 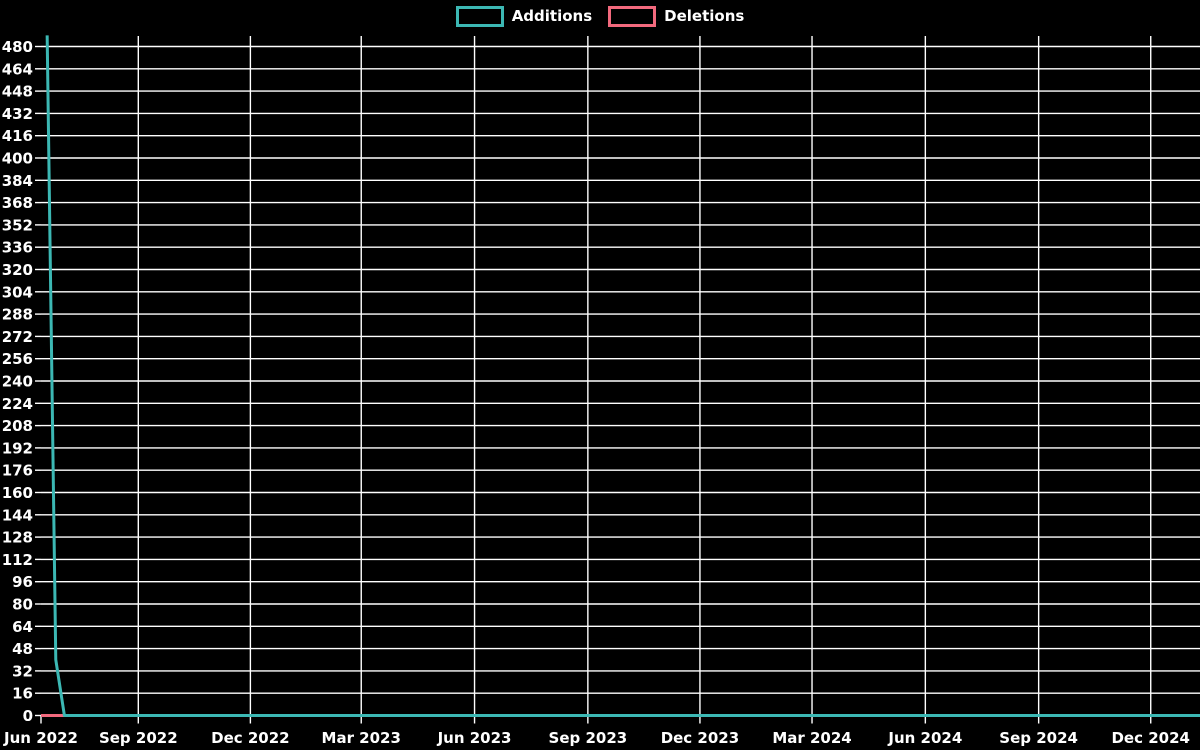 I want to click on legend-label-additions: Additions, so click(x=552, y=16).